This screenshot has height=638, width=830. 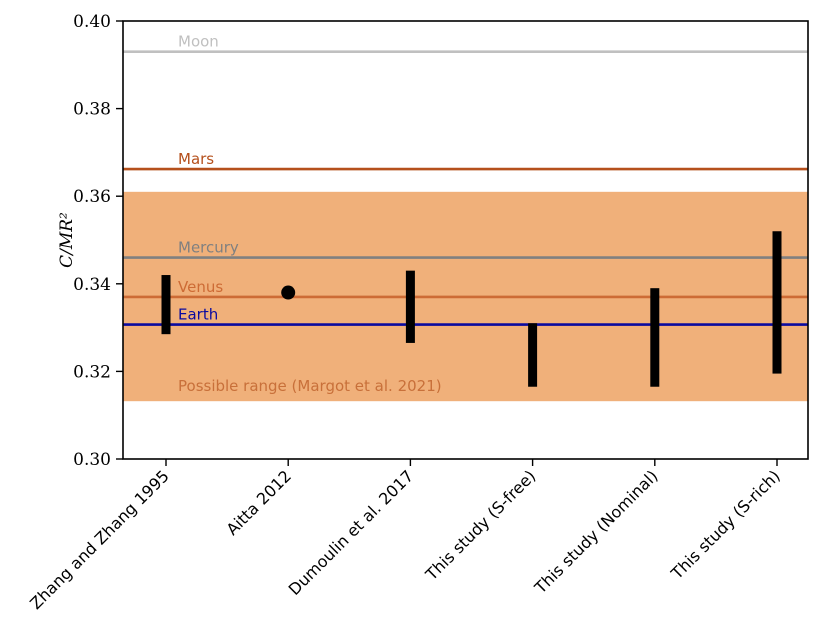 I want to click on y-axis-ticks: 0.30 0.32 0.34 0.36 0.38 0.40, so click(x=98, y=241).